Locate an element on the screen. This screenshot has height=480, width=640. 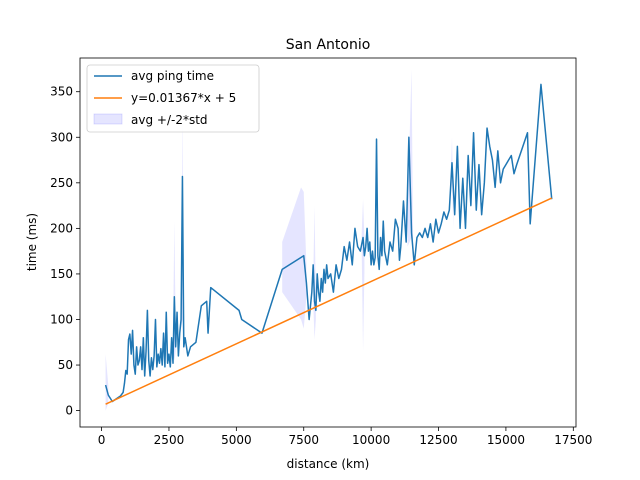
y-axis-ticks: 0 50 100 150 200 250 300 350 is located at coordinates (65, 251).